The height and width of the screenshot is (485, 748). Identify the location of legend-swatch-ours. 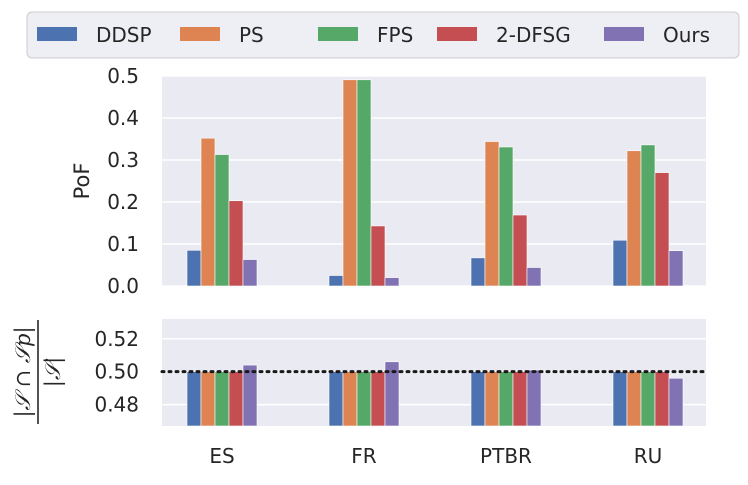
(624, 34).